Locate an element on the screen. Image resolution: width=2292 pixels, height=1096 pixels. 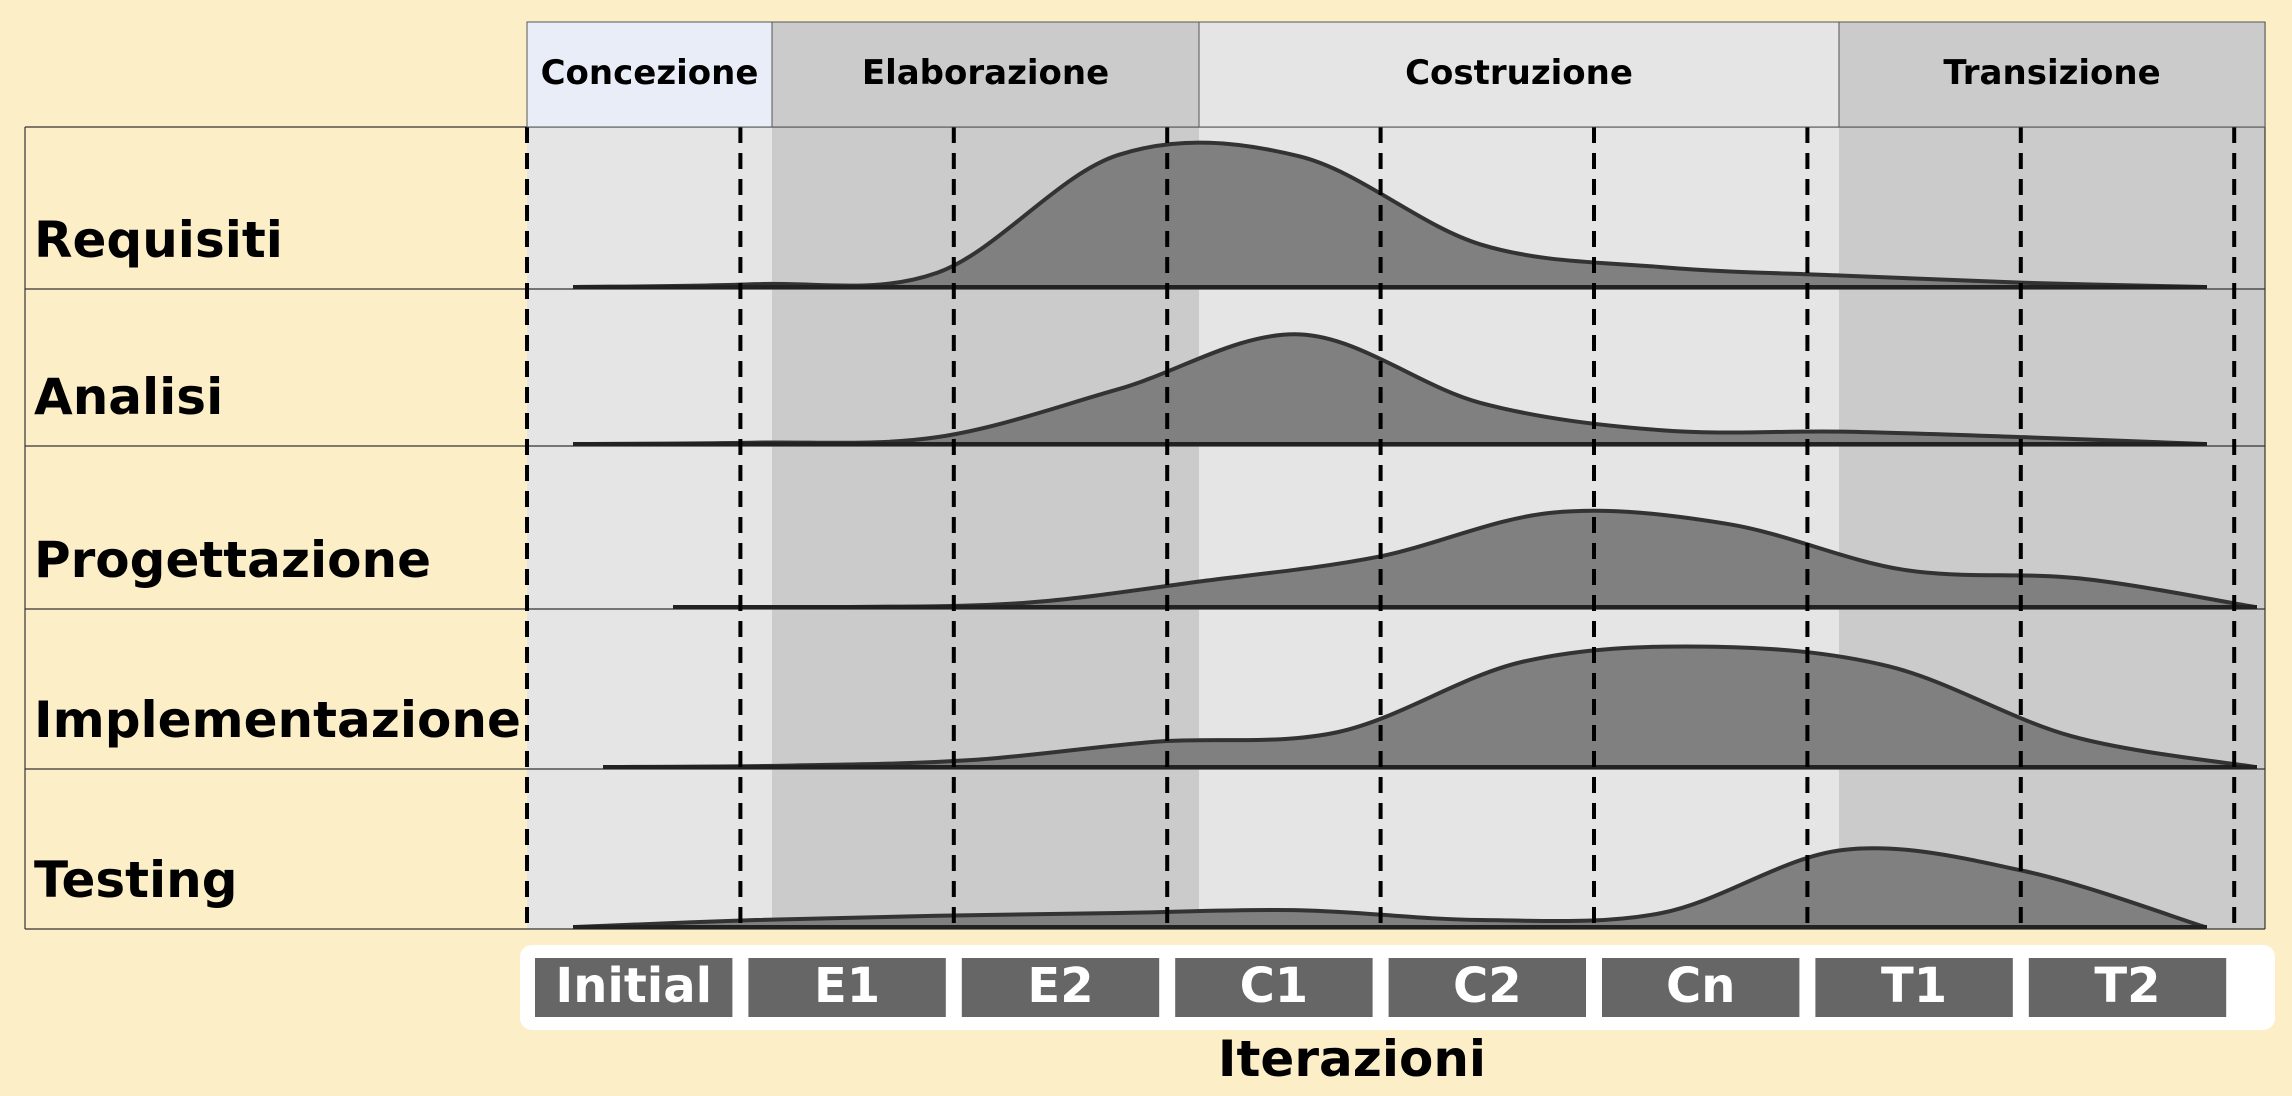
discipline-label: Progettazione is located at coordinates (232, 560).